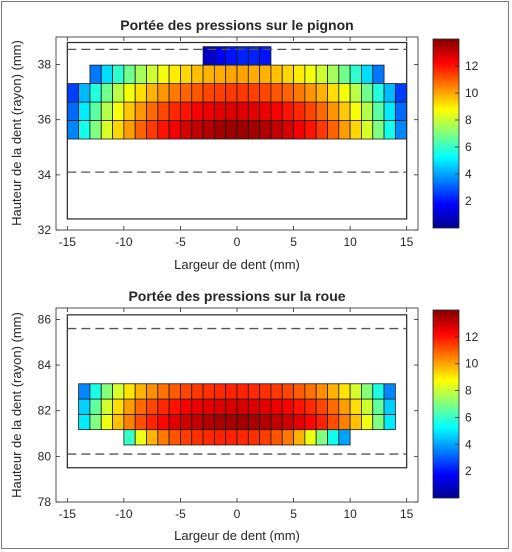 This screenshot has height=552, width=512. Describe the element at coordinates (124, 242) in the screenshot. I see `x-tick-label: -10` at that location.